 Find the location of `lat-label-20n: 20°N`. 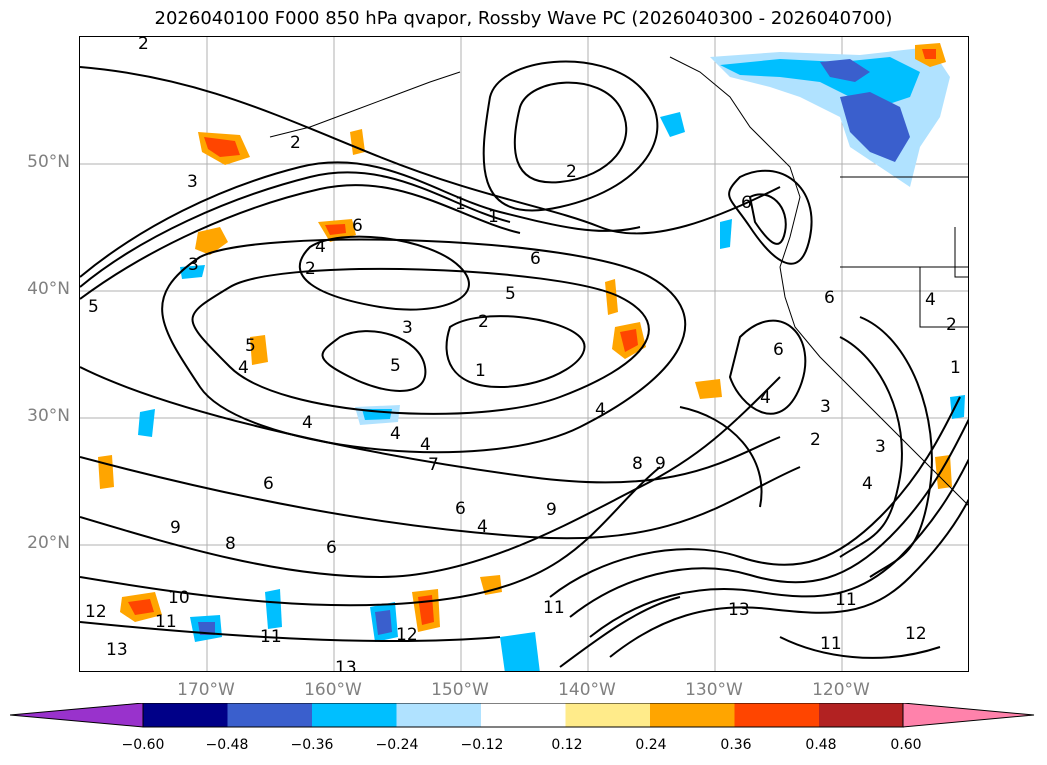

lat-label-20n: 20°N is located at coordinates (48, 543).